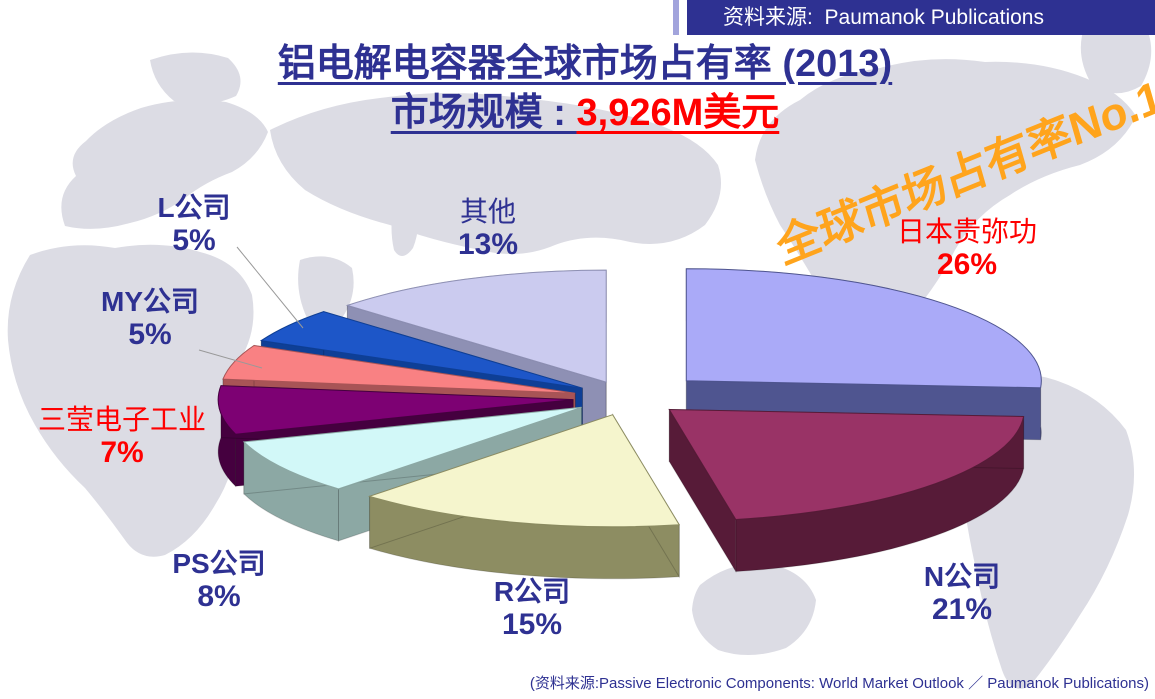 The image size is (1155, 699). Describe the element at coordinates (1116, 58) in the screenshot. I see `map-greenland` at that location.